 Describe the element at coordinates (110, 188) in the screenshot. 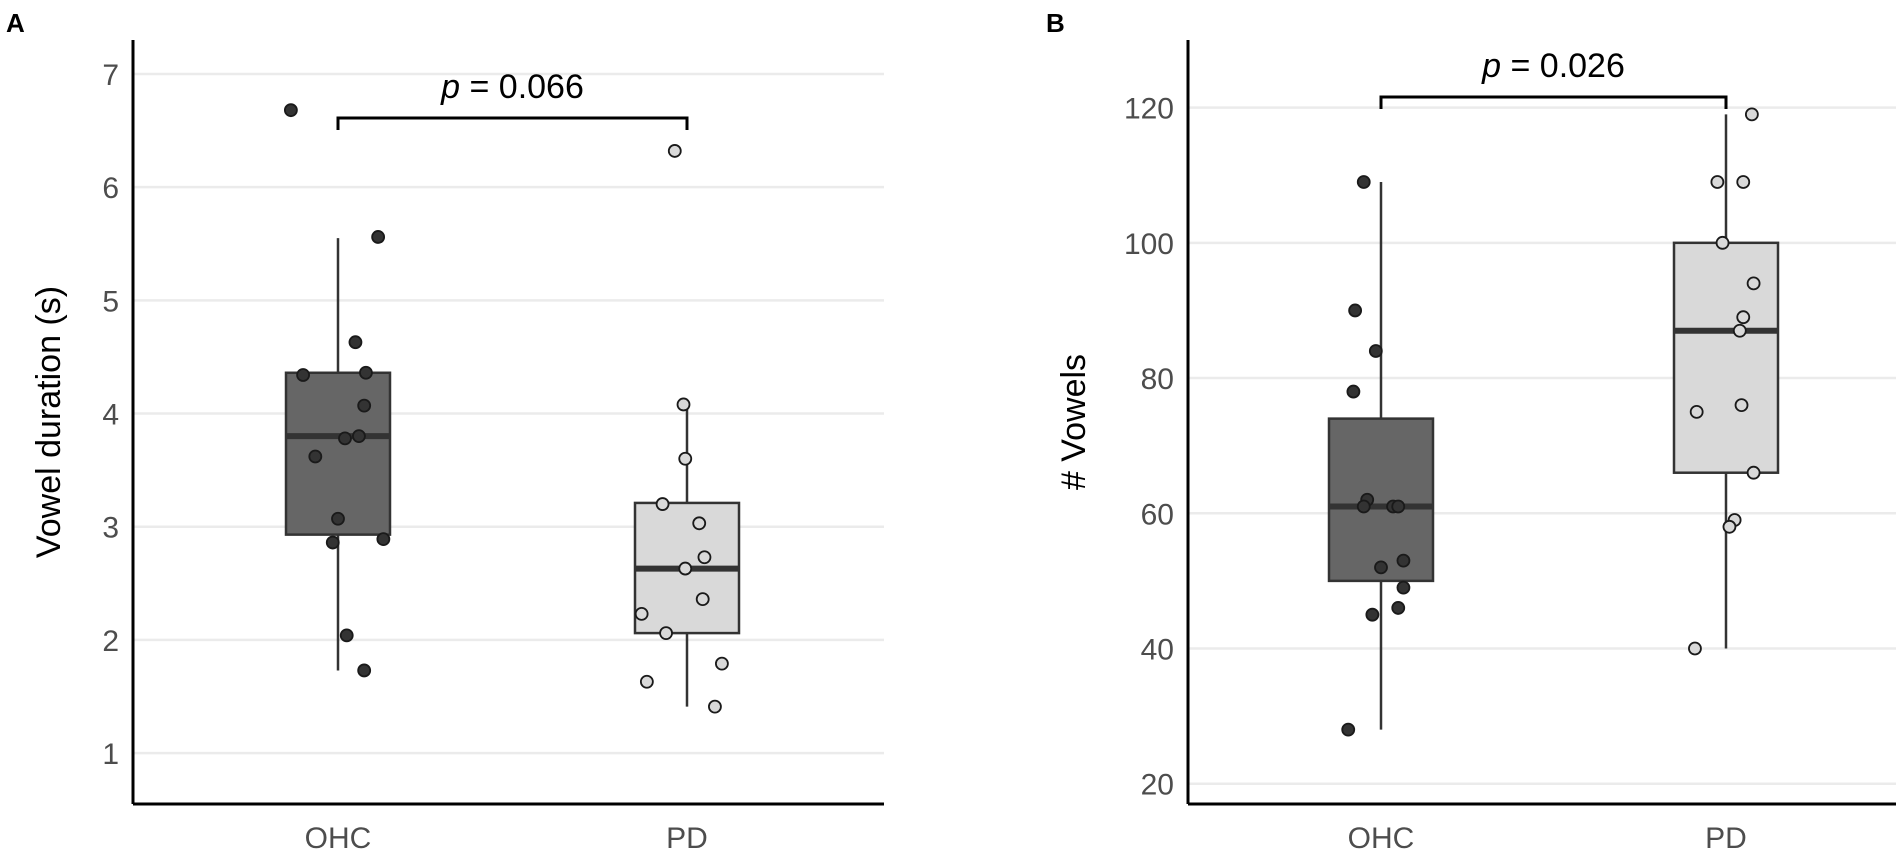

I see `y-tick-label: 6` at that location.